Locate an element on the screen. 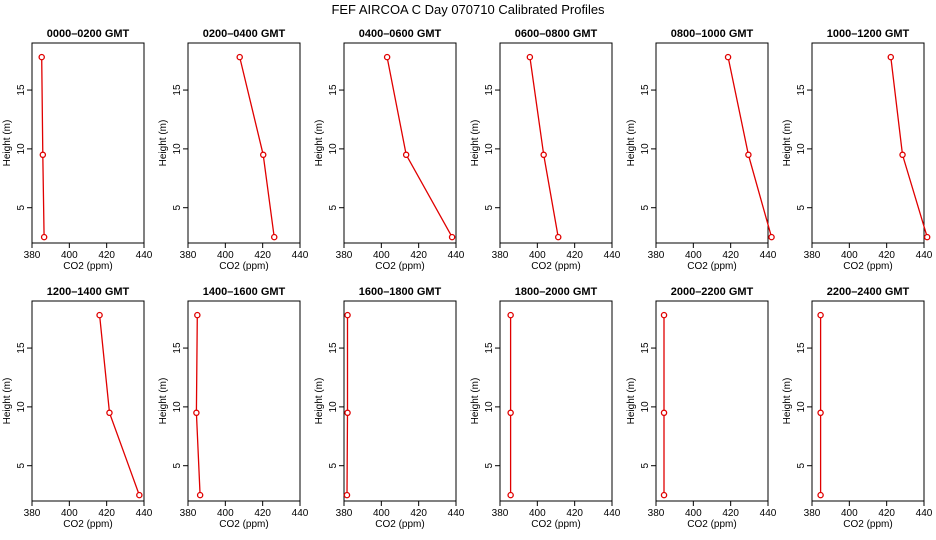 The height and width of the screenshot is (540, 936). panel-title: 1000–1200 GMT is located at coordinates (868, 34).